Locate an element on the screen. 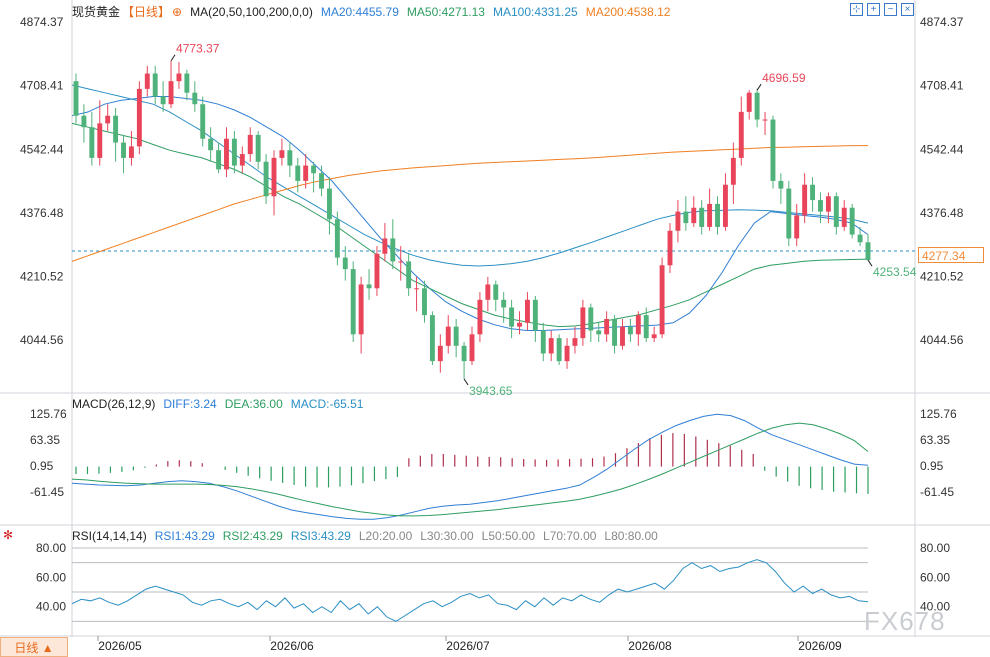 The width and height of the screenshot is (990, 657). rsi-level-label: L80:80.00 is located at coordinates (631, 536).